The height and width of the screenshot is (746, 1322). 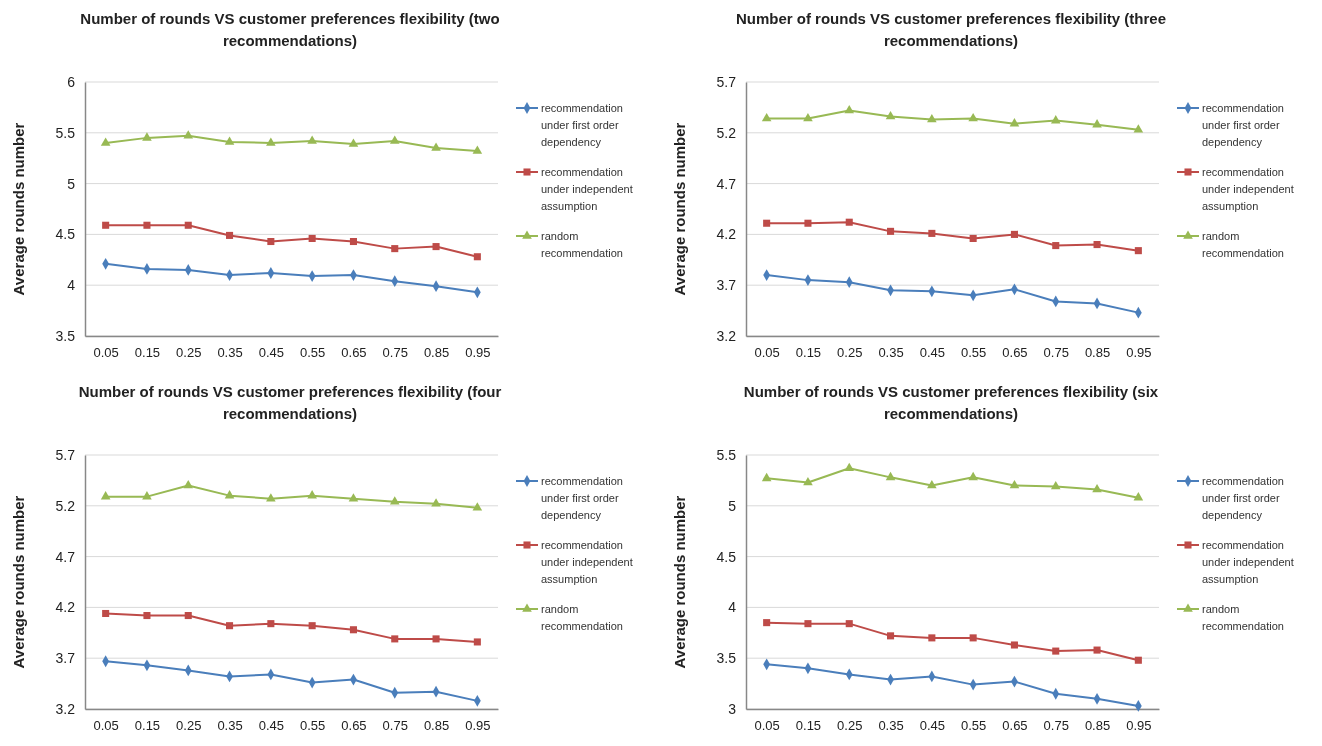 What do you see at coordinates (71, 183) in the screenshot?
I see `y-tick-label: 5` at bounding box center [71, 183].